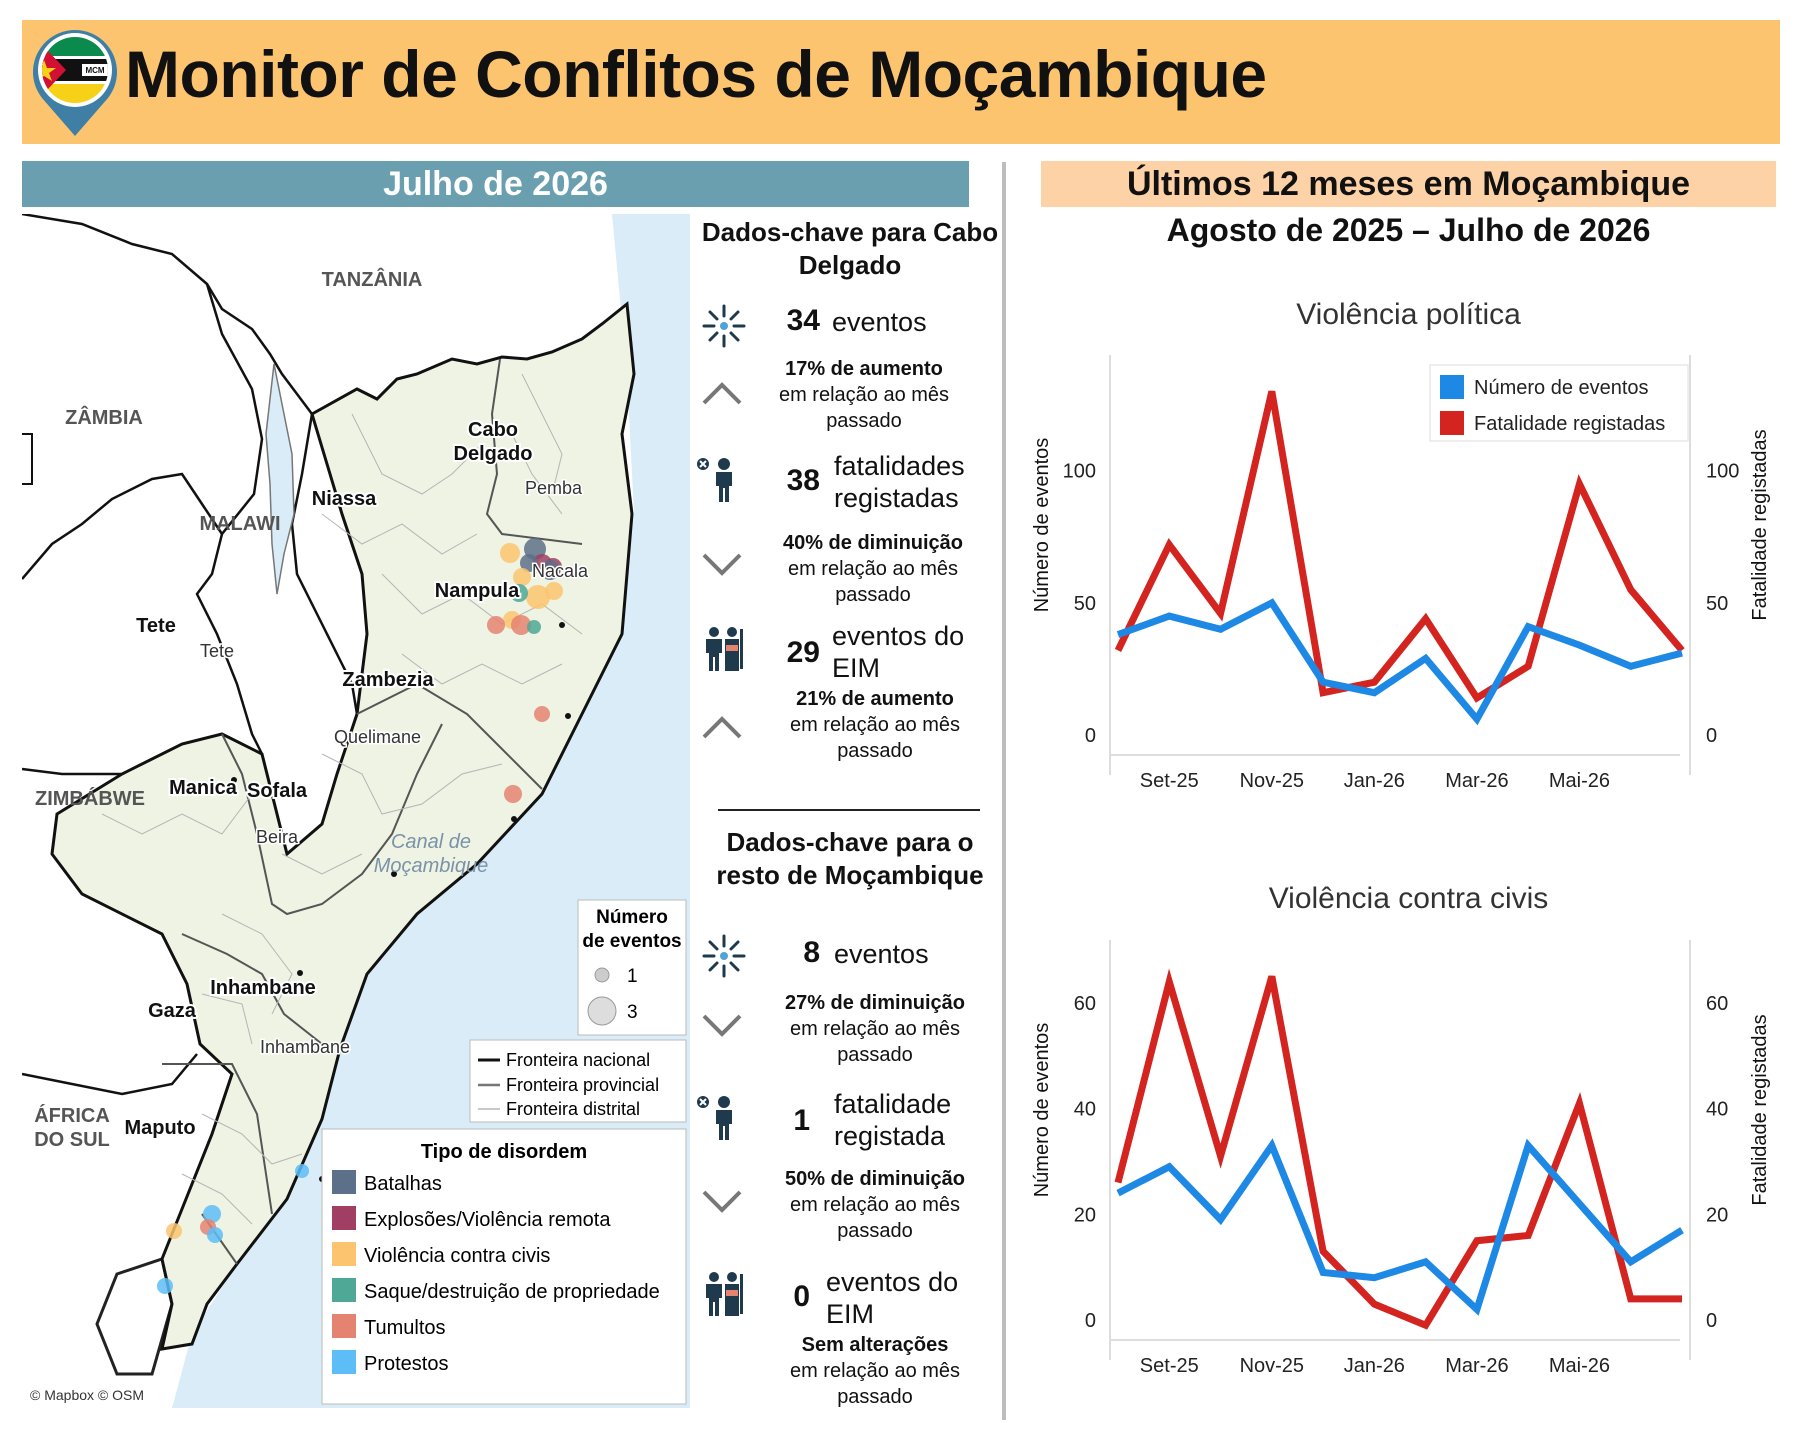  What do you see at coordinates (87, 1395) in the screenshot?
I see `map-attribution: © Mapbox © OSM` at bounding box center [87, 1395].